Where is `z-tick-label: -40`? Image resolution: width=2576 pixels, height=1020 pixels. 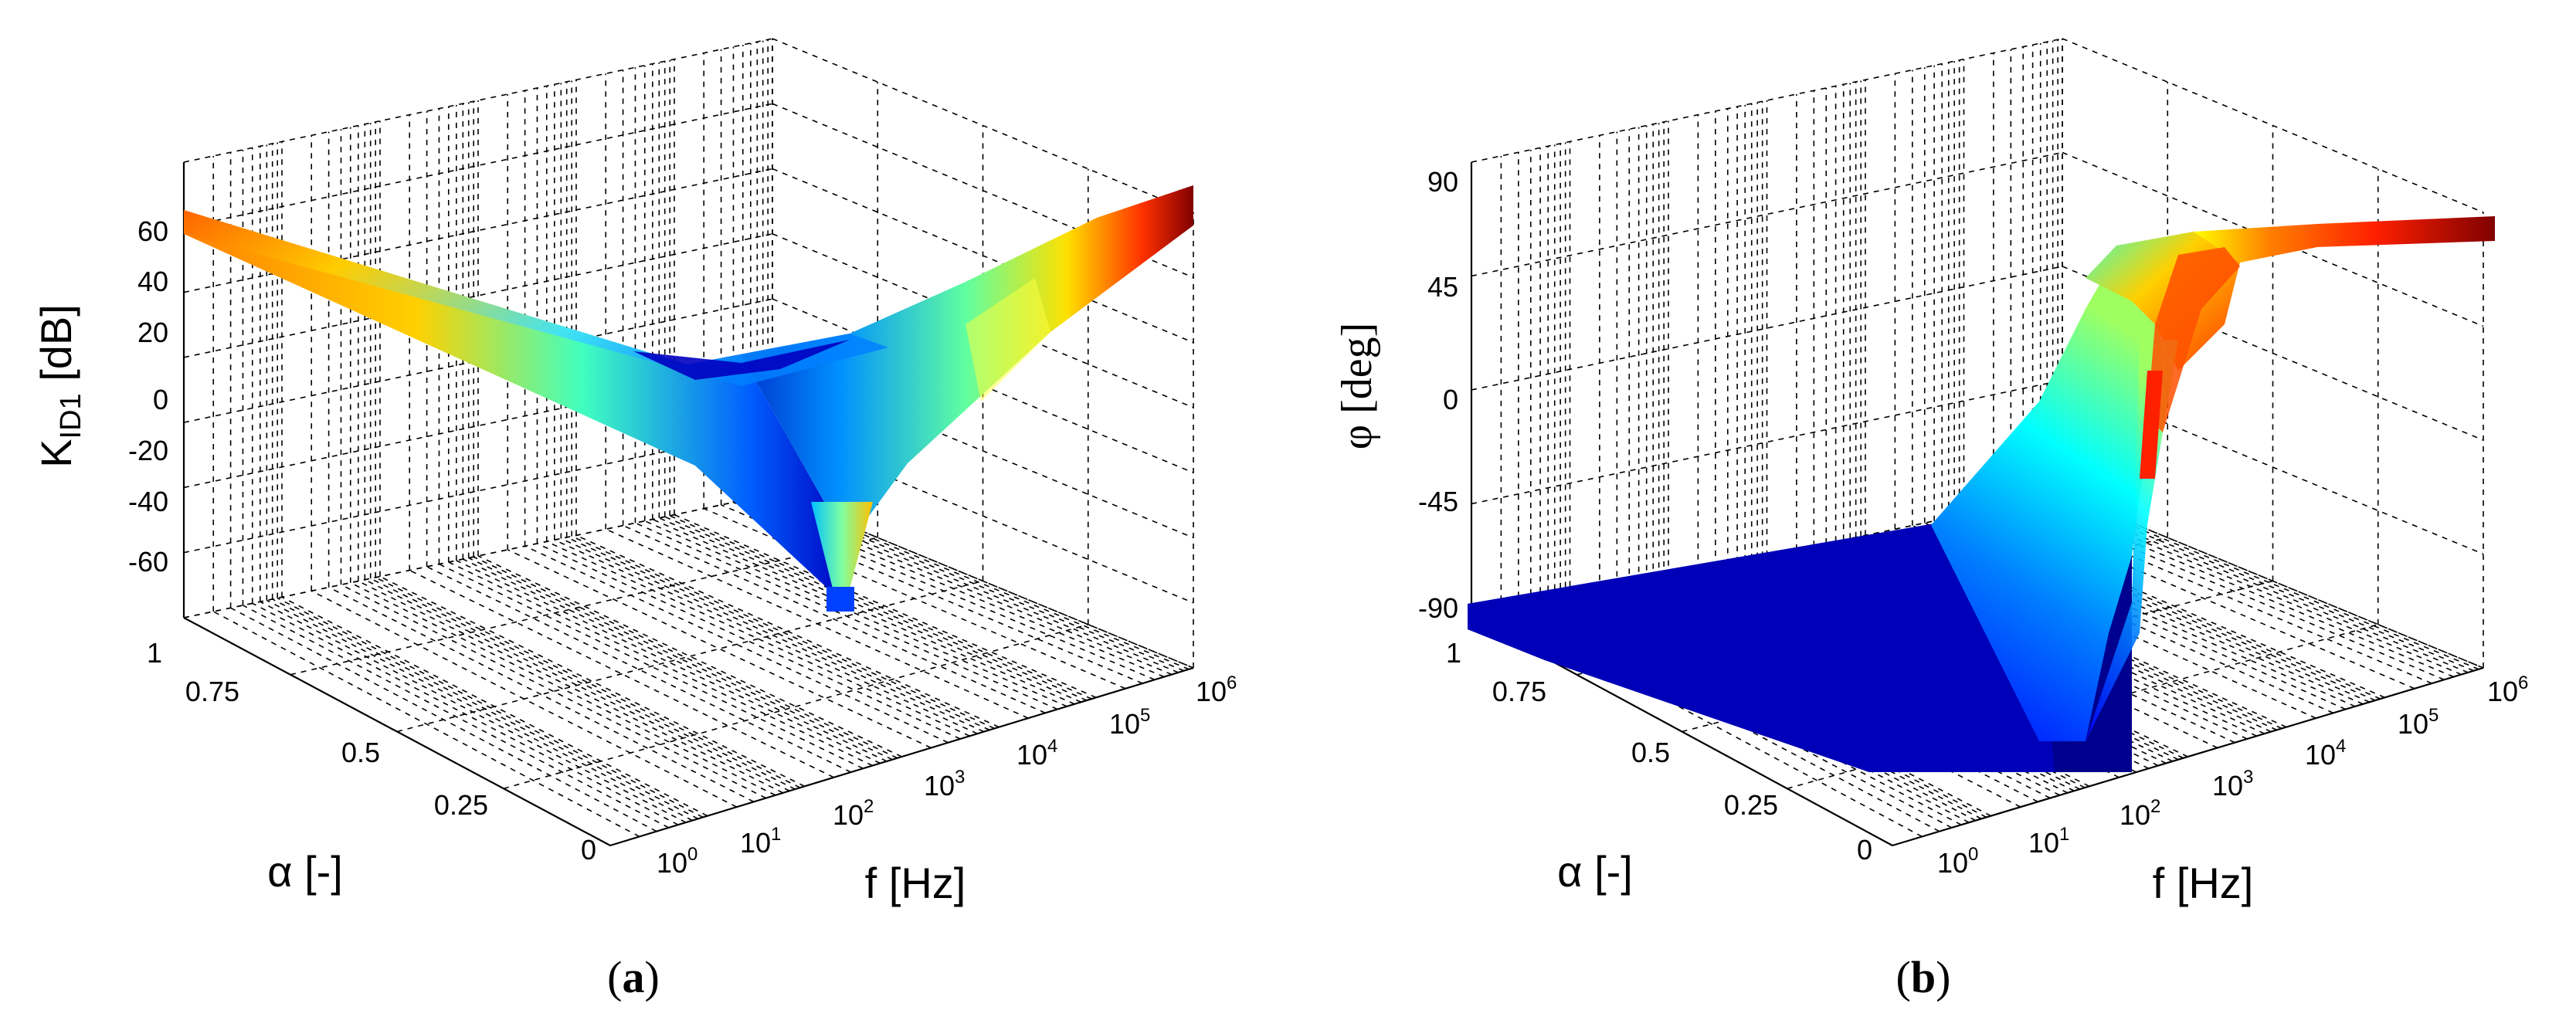 z-tick-label: -40 is located at coordinates (148, 501).